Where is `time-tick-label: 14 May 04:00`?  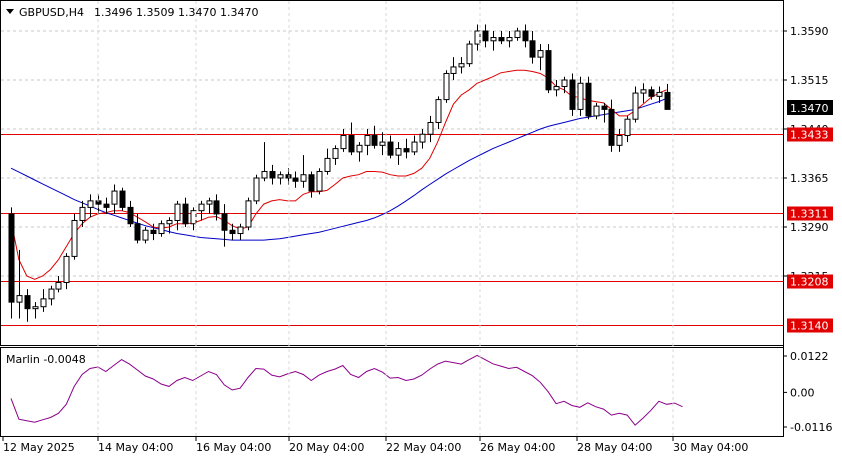 time-tick-label: 14 May 04:00 is located at coordinates (135, 447).